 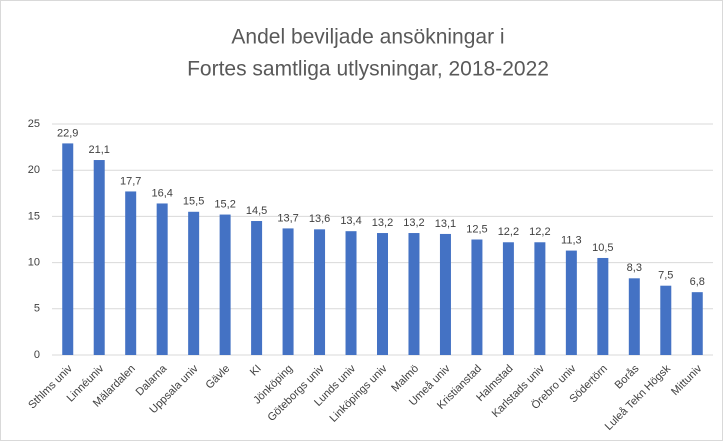 What do you see at coordinates (37, 355) in the screenshot?
I see `y-tick-label: 0` at bounding box center [37, 355].